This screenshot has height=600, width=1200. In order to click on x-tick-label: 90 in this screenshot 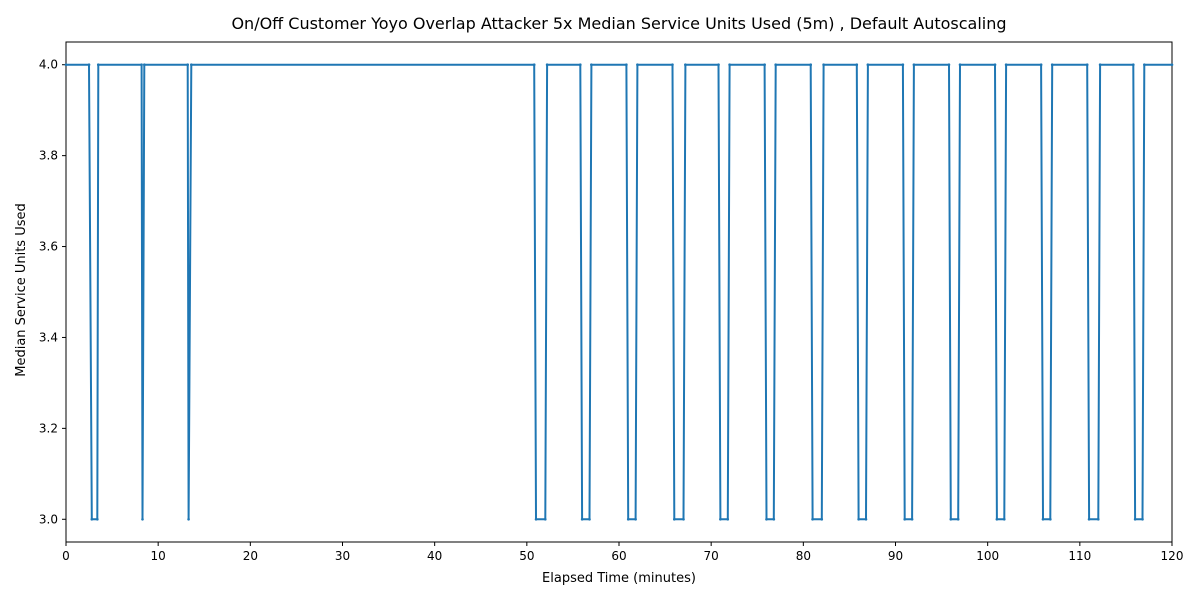, I will do `click(895, 556)`.